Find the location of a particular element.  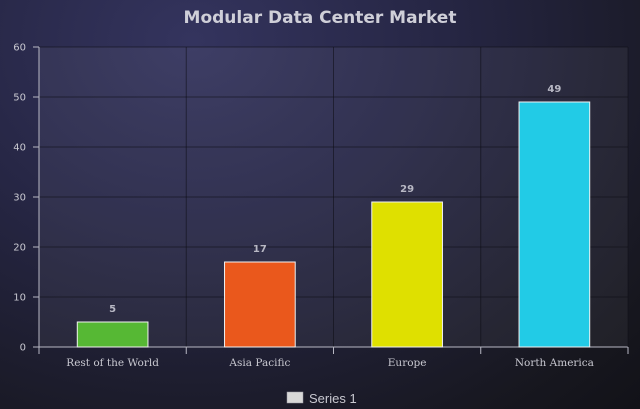

data-label: 29 is located at coordinates (407, 189).